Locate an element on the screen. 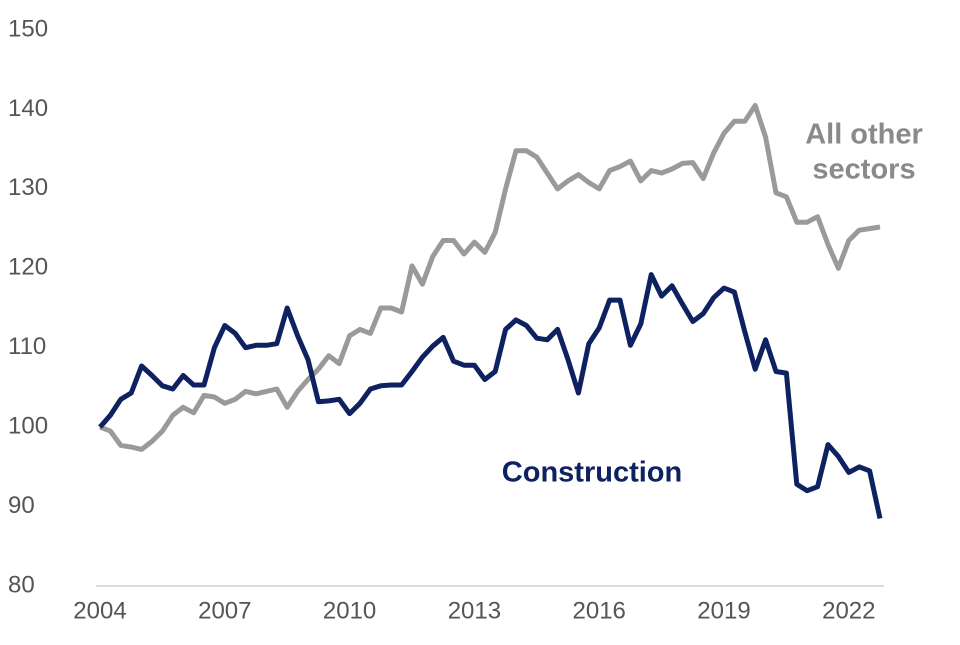 The width and height of the screenshot is (960, 645). y-tick-label: 90 is located at coordinates (21, 505).